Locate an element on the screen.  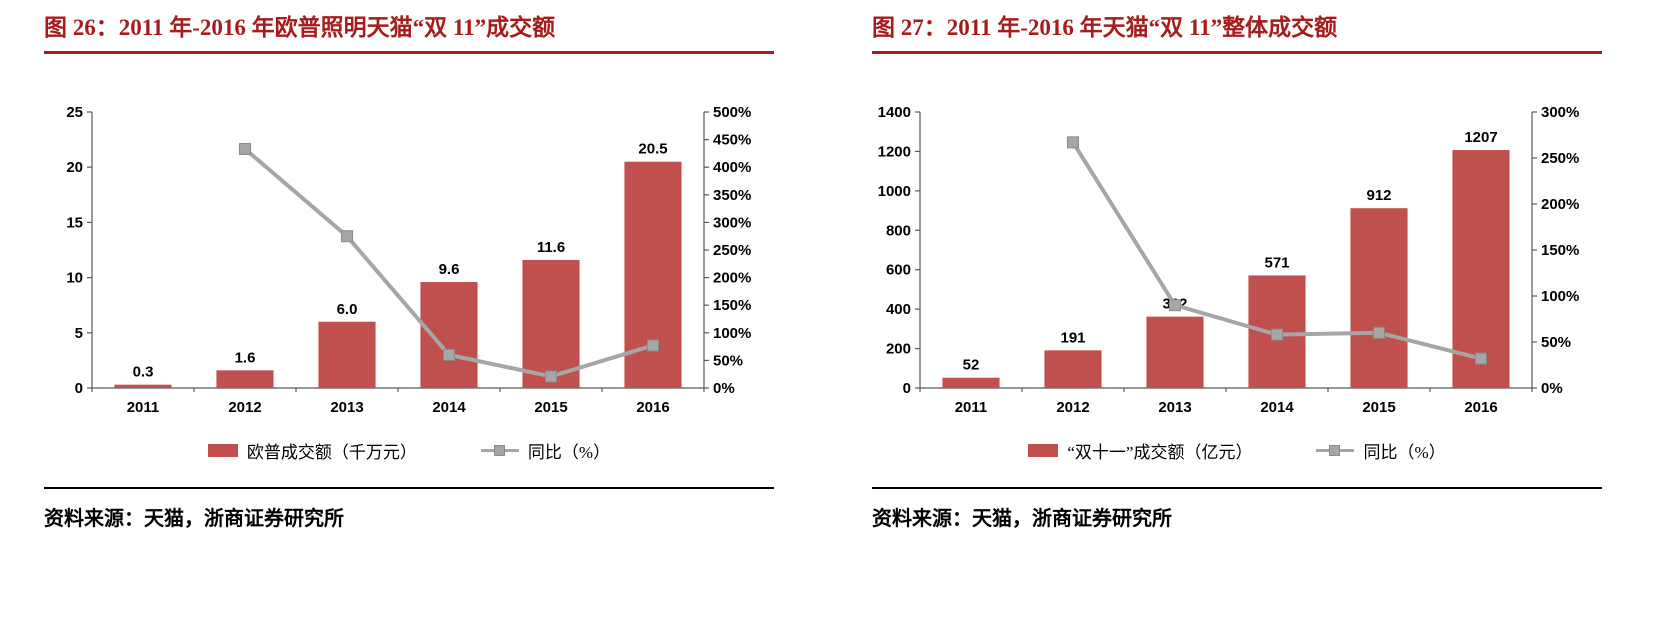
left-axis-label: 1400 is located at coordinates (894, 112).